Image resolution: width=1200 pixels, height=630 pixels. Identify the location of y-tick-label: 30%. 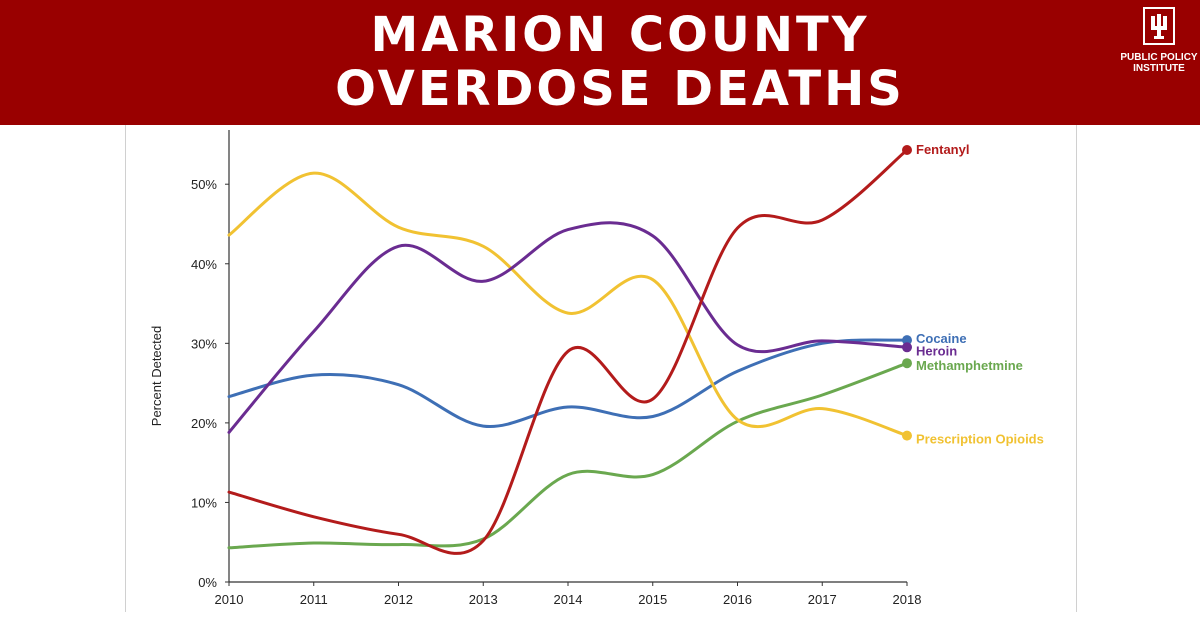
(204, 343).